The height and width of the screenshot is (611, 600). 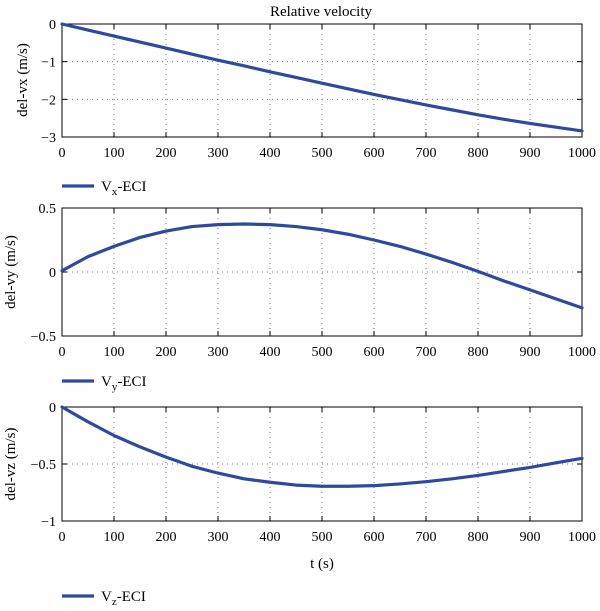 I want to click on legend-main-vz: V, so click(x=106, y=597).